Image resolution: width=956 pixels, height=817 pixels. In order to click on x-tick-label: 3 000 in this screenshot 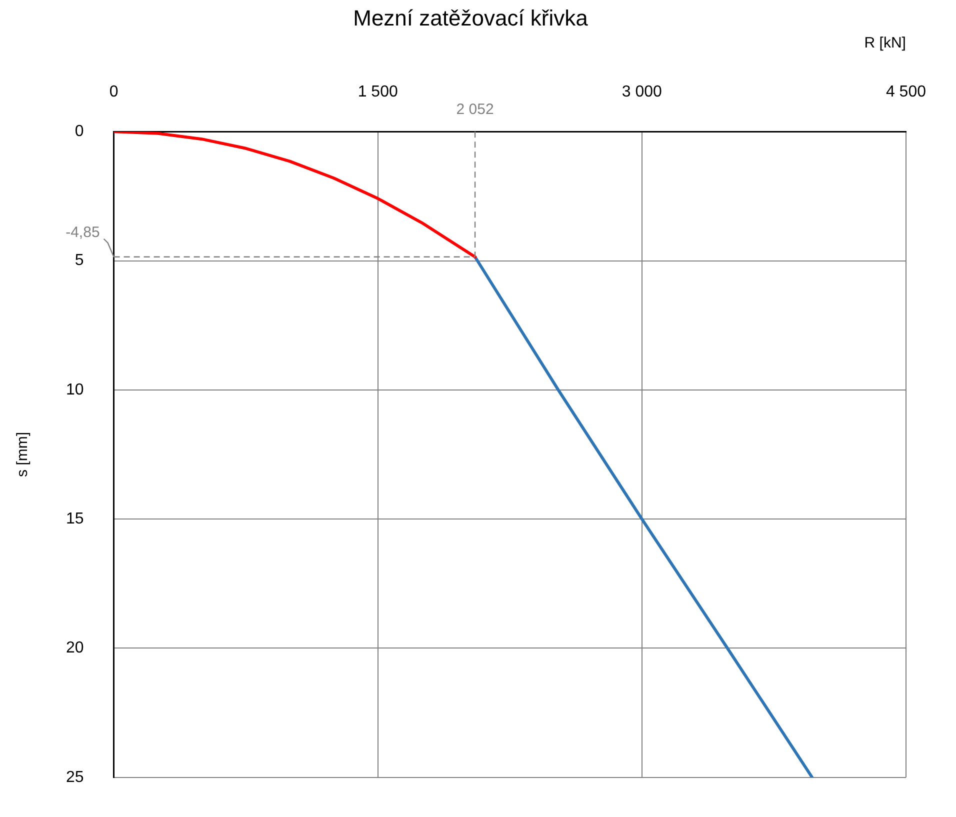, I will do `click(642, 91)`.